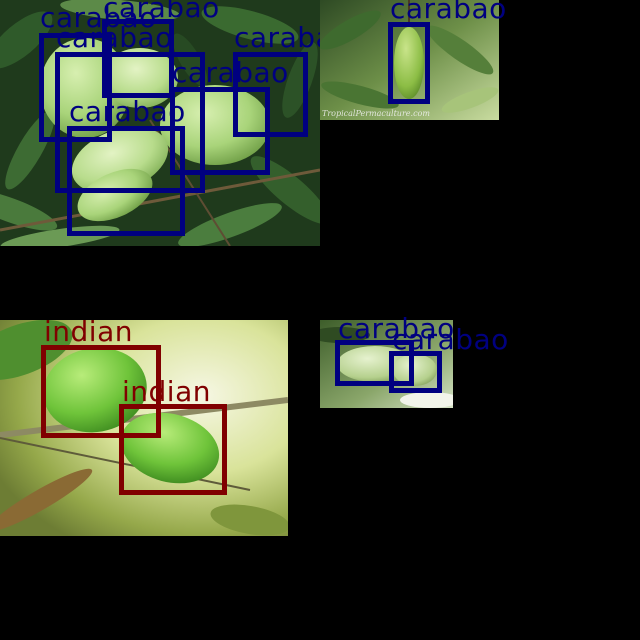 The height and width of the screenshot is (640, 640). Describe the element at coordinates (376, 113) in the screenshot. I see `watermark-text: TropicalPermaculture.com` at that location.